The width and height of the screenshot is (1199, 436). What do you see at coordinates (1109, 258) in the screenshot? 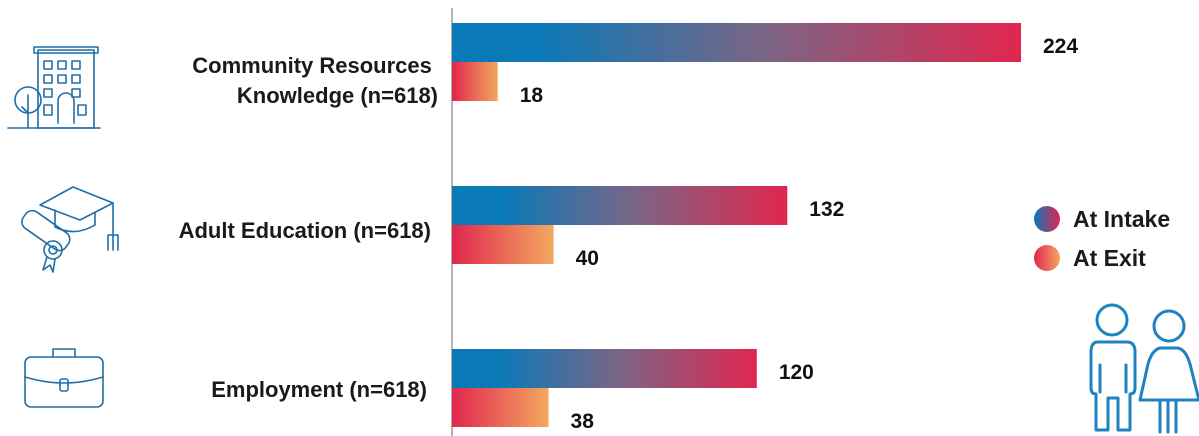
I see `legend-label-exit: At Exit` at bounding box center [1109, 258].